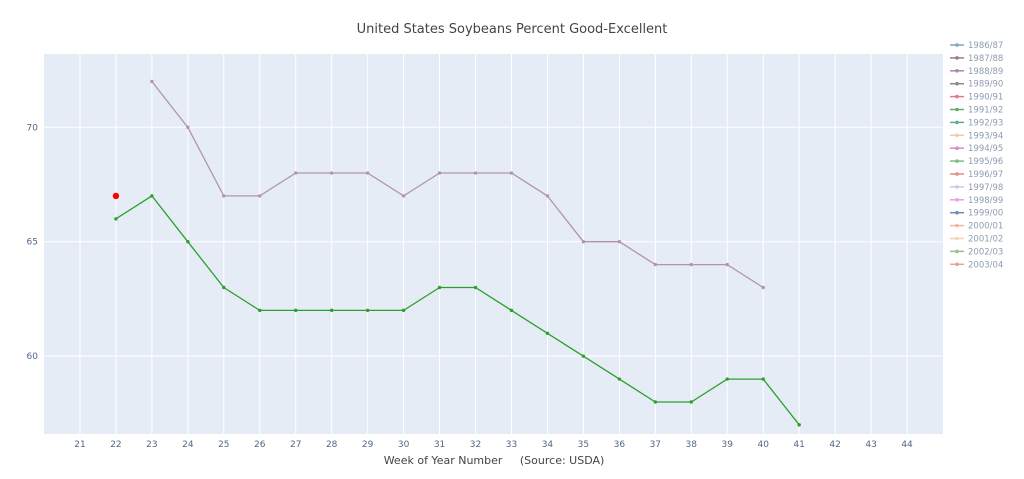 The height and width of the screenshot is (479, 1024). I want to click on legend-label: 2000/01, so click(985, 227).